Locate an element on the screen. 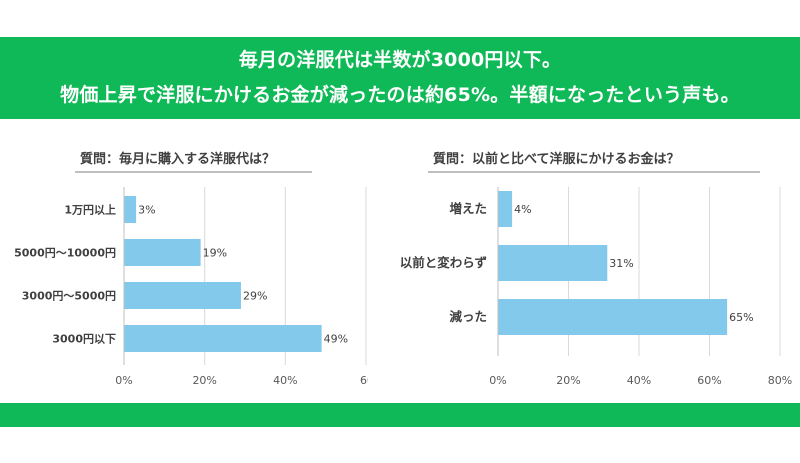  chart-title: 質問：以前と比べて洋服にかけるお金は？ is located at coordinates (556, 159).